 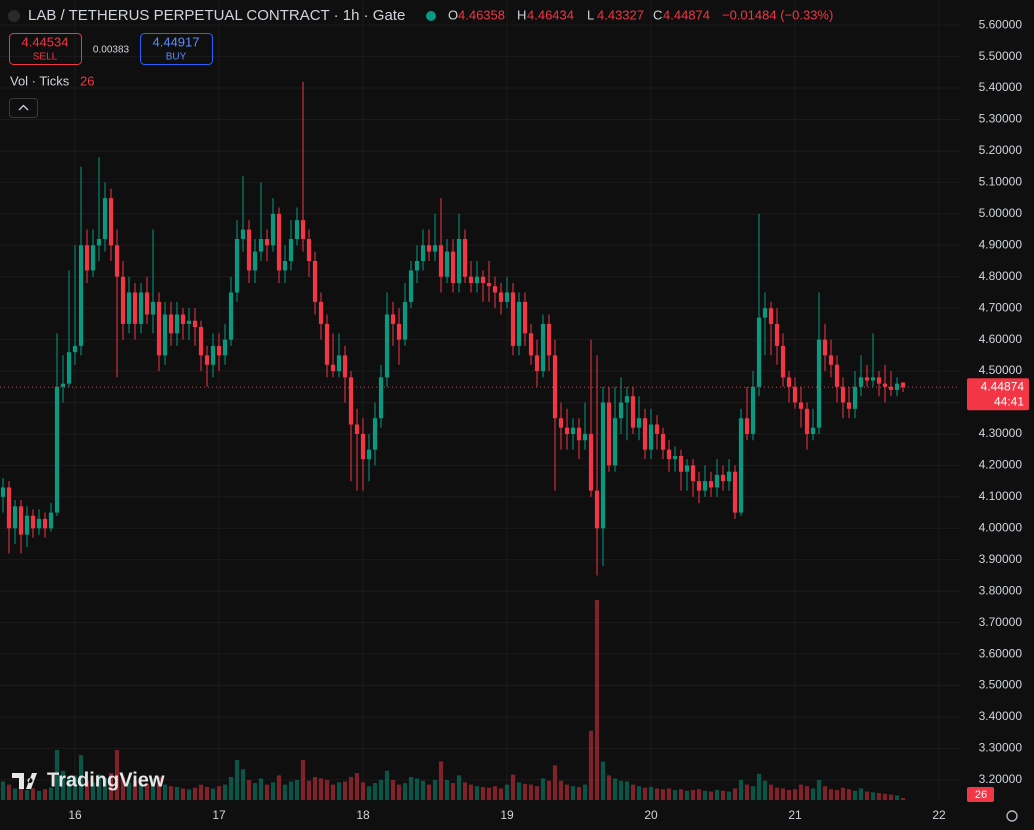 What do you see at coordinates (45, 57) in the screenshot?
I see `sell-label: SELL` at bounding box center [45, 57].